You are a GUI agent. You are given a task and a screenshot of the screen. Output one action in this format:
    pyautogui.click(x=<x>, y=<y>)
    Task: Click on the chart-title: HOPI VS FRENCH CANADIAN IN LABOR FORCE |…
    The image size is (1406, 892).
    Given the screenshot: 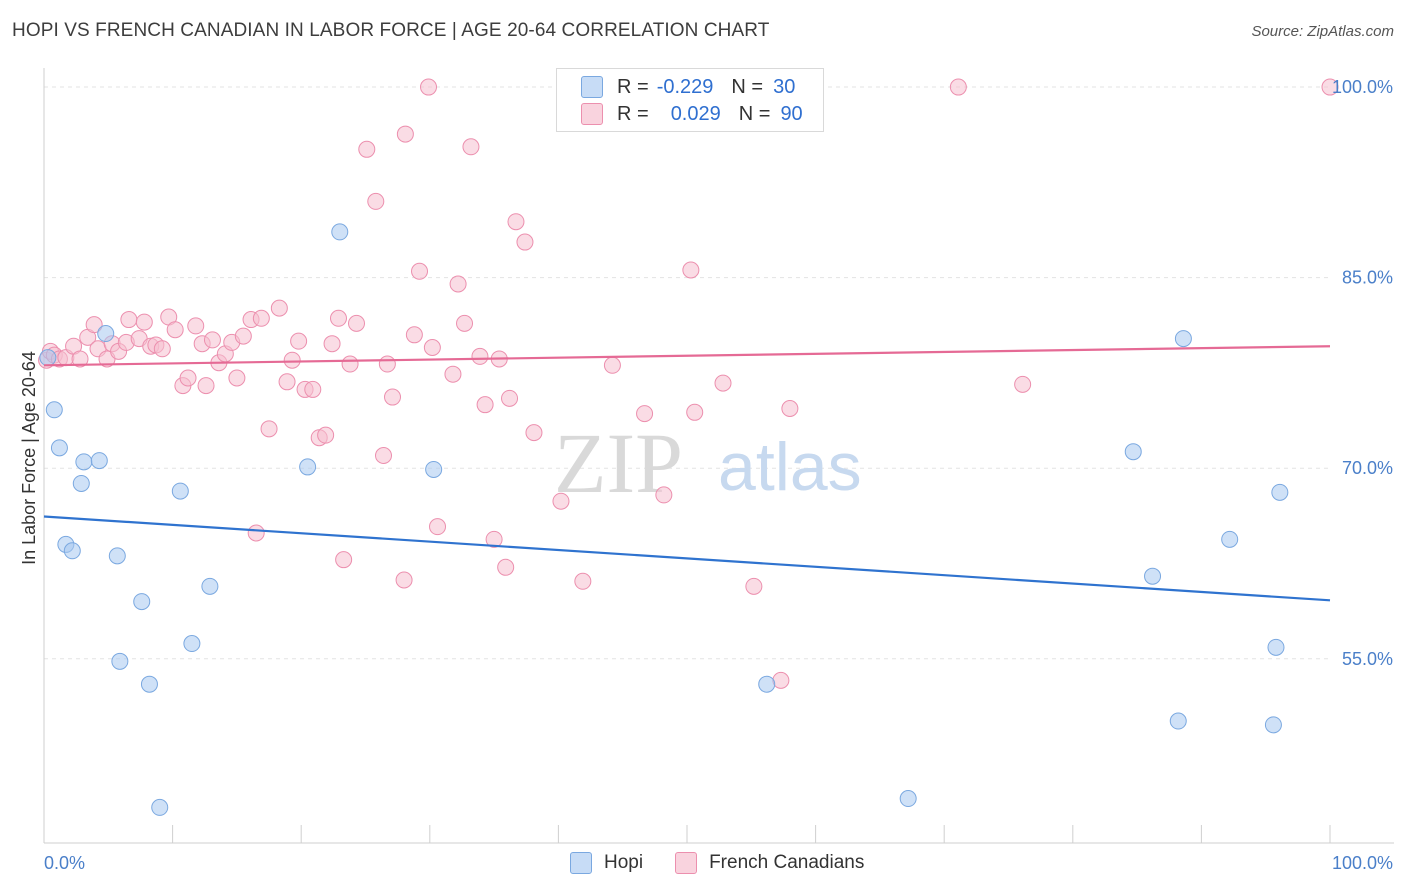 What is the action you would take?
    pyautogui.click(x=391, y=30)
    